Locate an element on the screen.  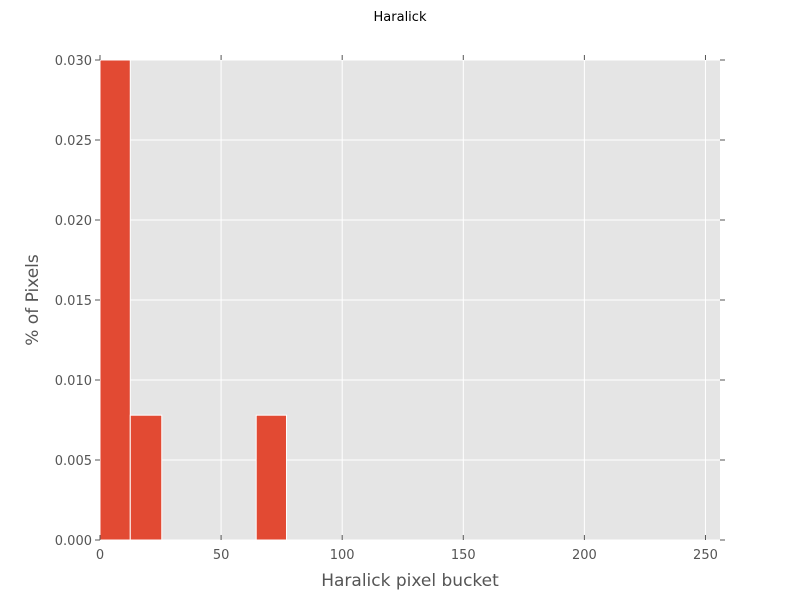
x-tick-label: 250 is located at coordinates (705, 555).